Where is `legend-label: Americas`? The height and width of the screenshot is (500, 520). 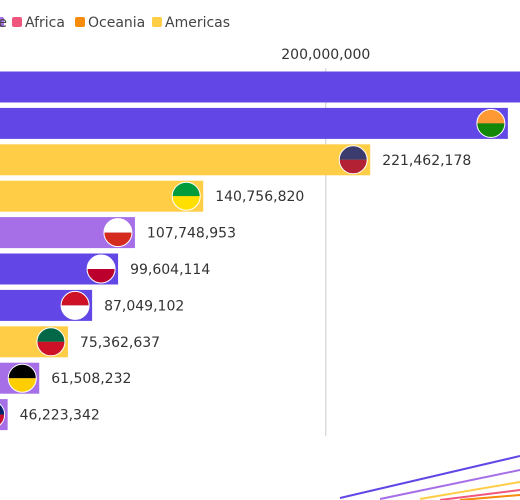
legend-label: Americas is located at coordinates (197, 23).